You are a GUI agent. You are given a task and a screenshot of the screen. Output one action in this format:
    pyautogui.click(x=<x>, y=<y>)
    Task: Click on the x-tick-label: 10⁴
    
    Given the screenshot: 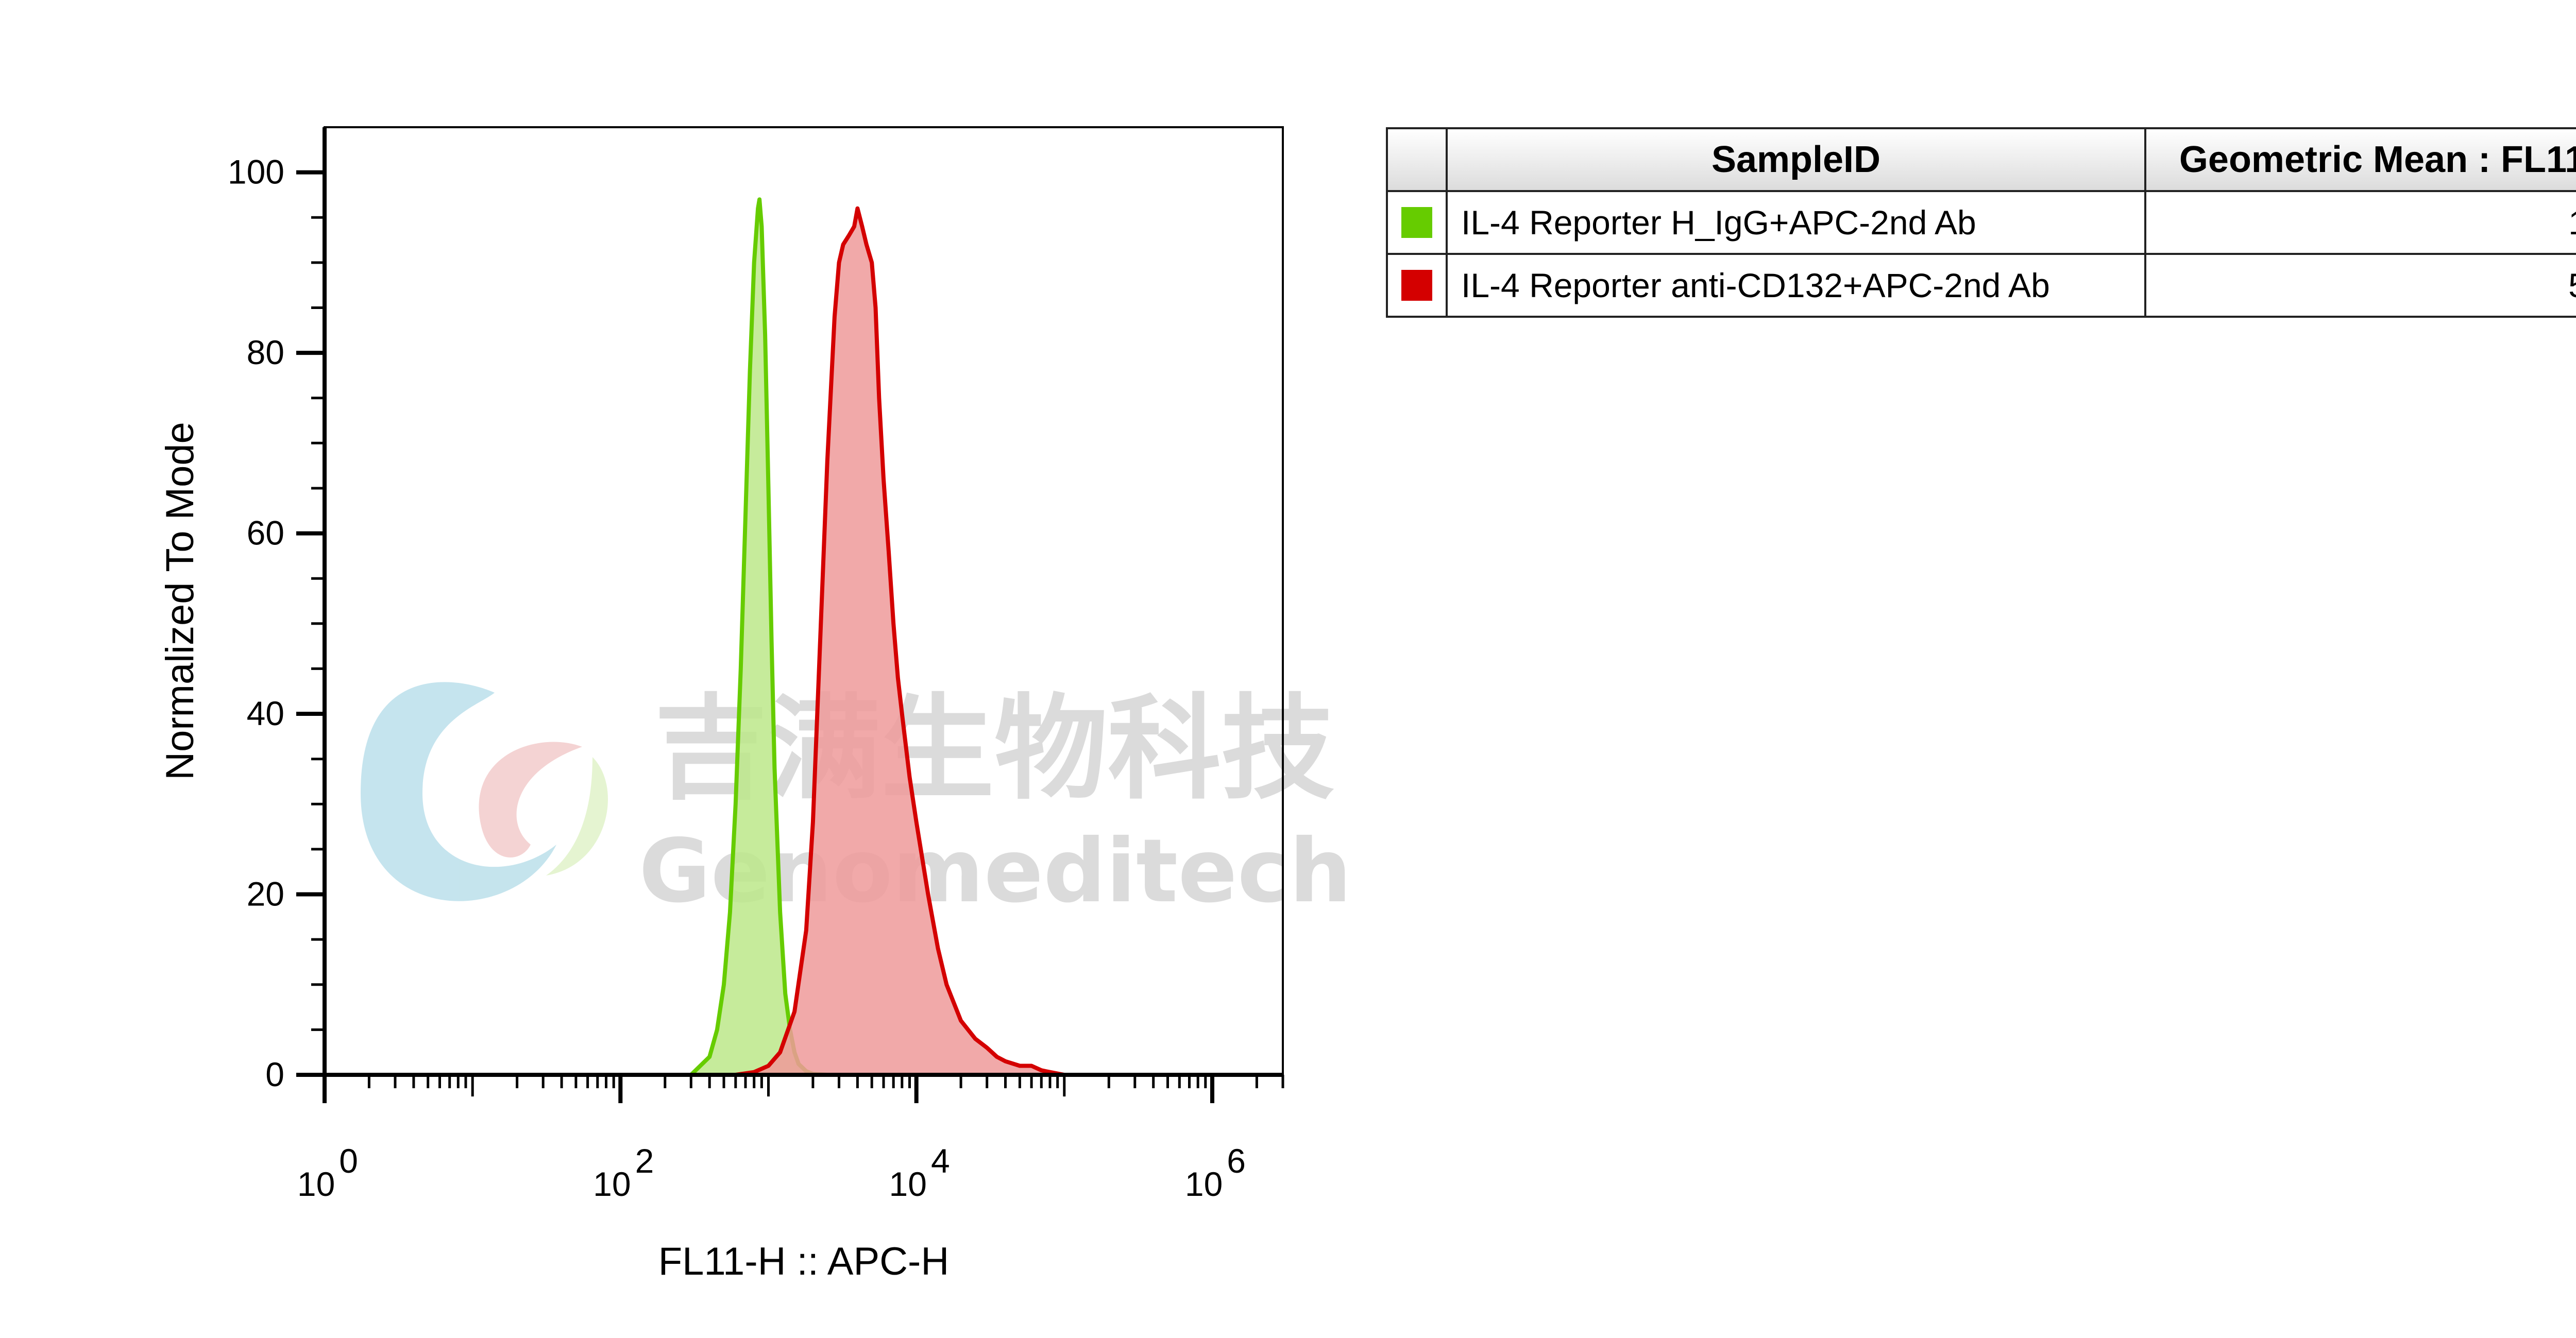 What is the action you would take?
    pyautogui.click(x=919, y=1172)
    